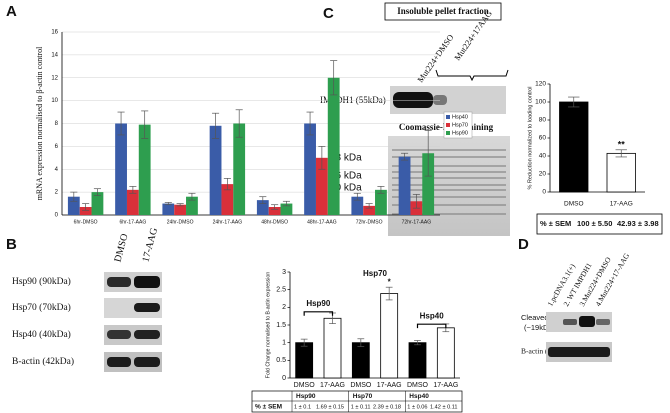  Describe the element at coordinates (11, 244) in the screenshot. I see `panel-label: B` at that location.